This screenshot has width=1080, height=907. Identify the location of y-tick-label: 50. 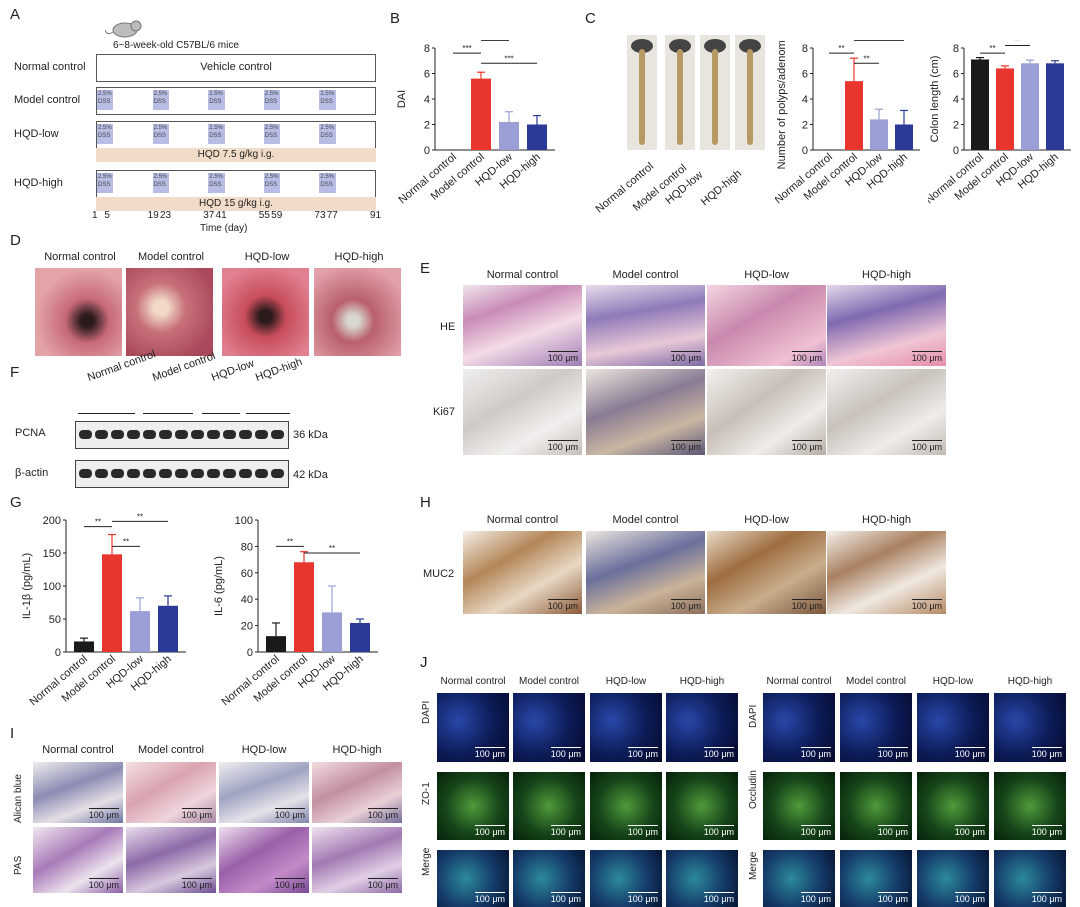
(55, 620).